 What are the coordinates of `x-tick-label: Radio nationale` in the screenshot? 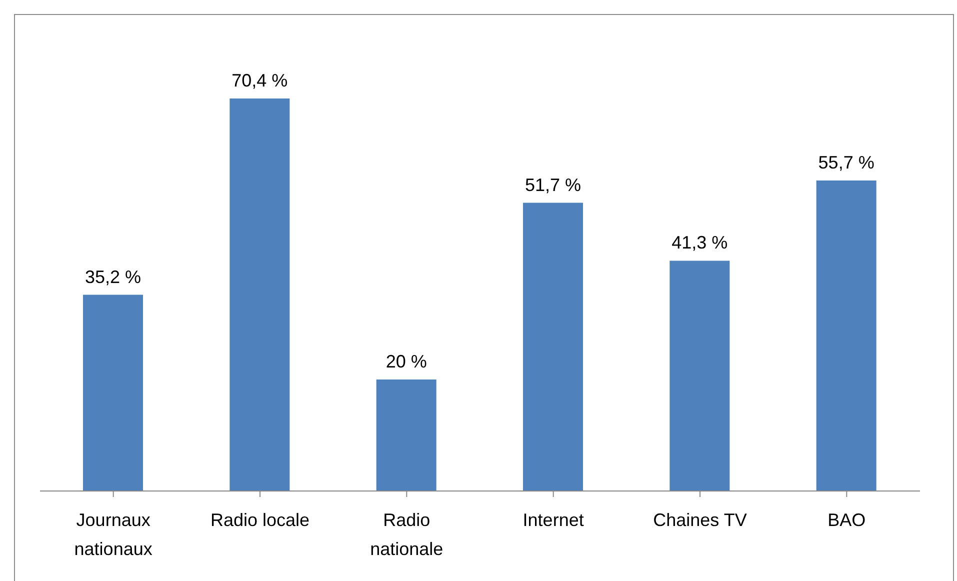 It's located at (407, 534).